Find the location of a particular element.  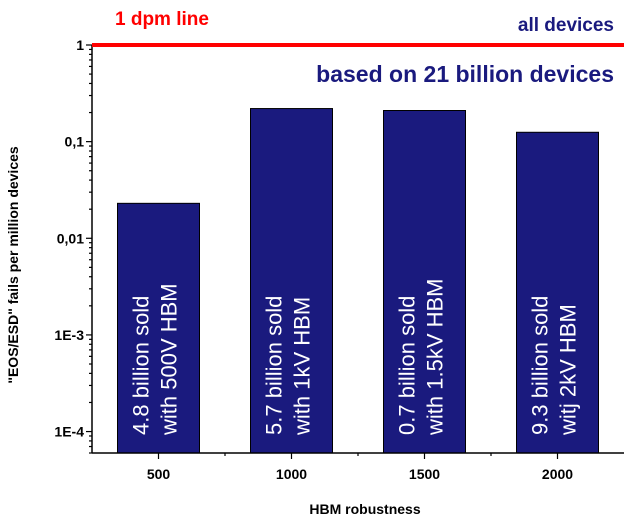

y-tick-label: 0,01 is located at coordinates (70, 238).